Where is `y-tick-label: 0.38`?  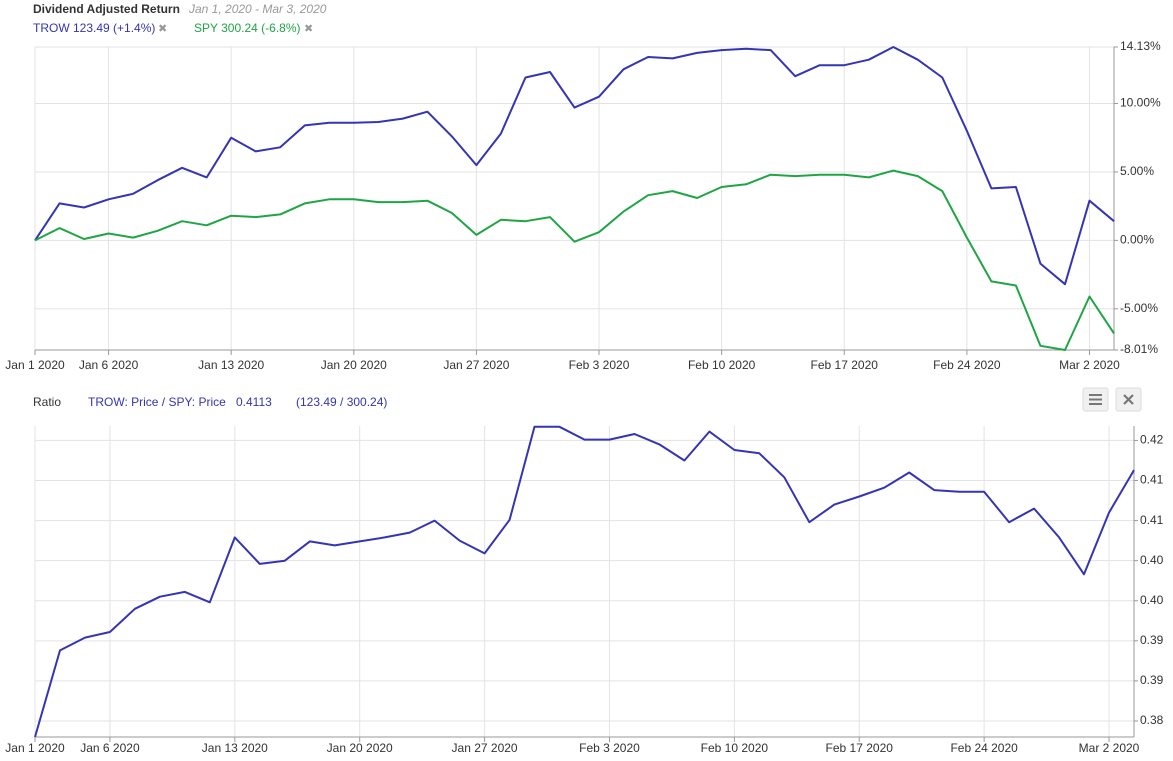
y-tick-label: 0.38 is located at coordinates (1152, 720).